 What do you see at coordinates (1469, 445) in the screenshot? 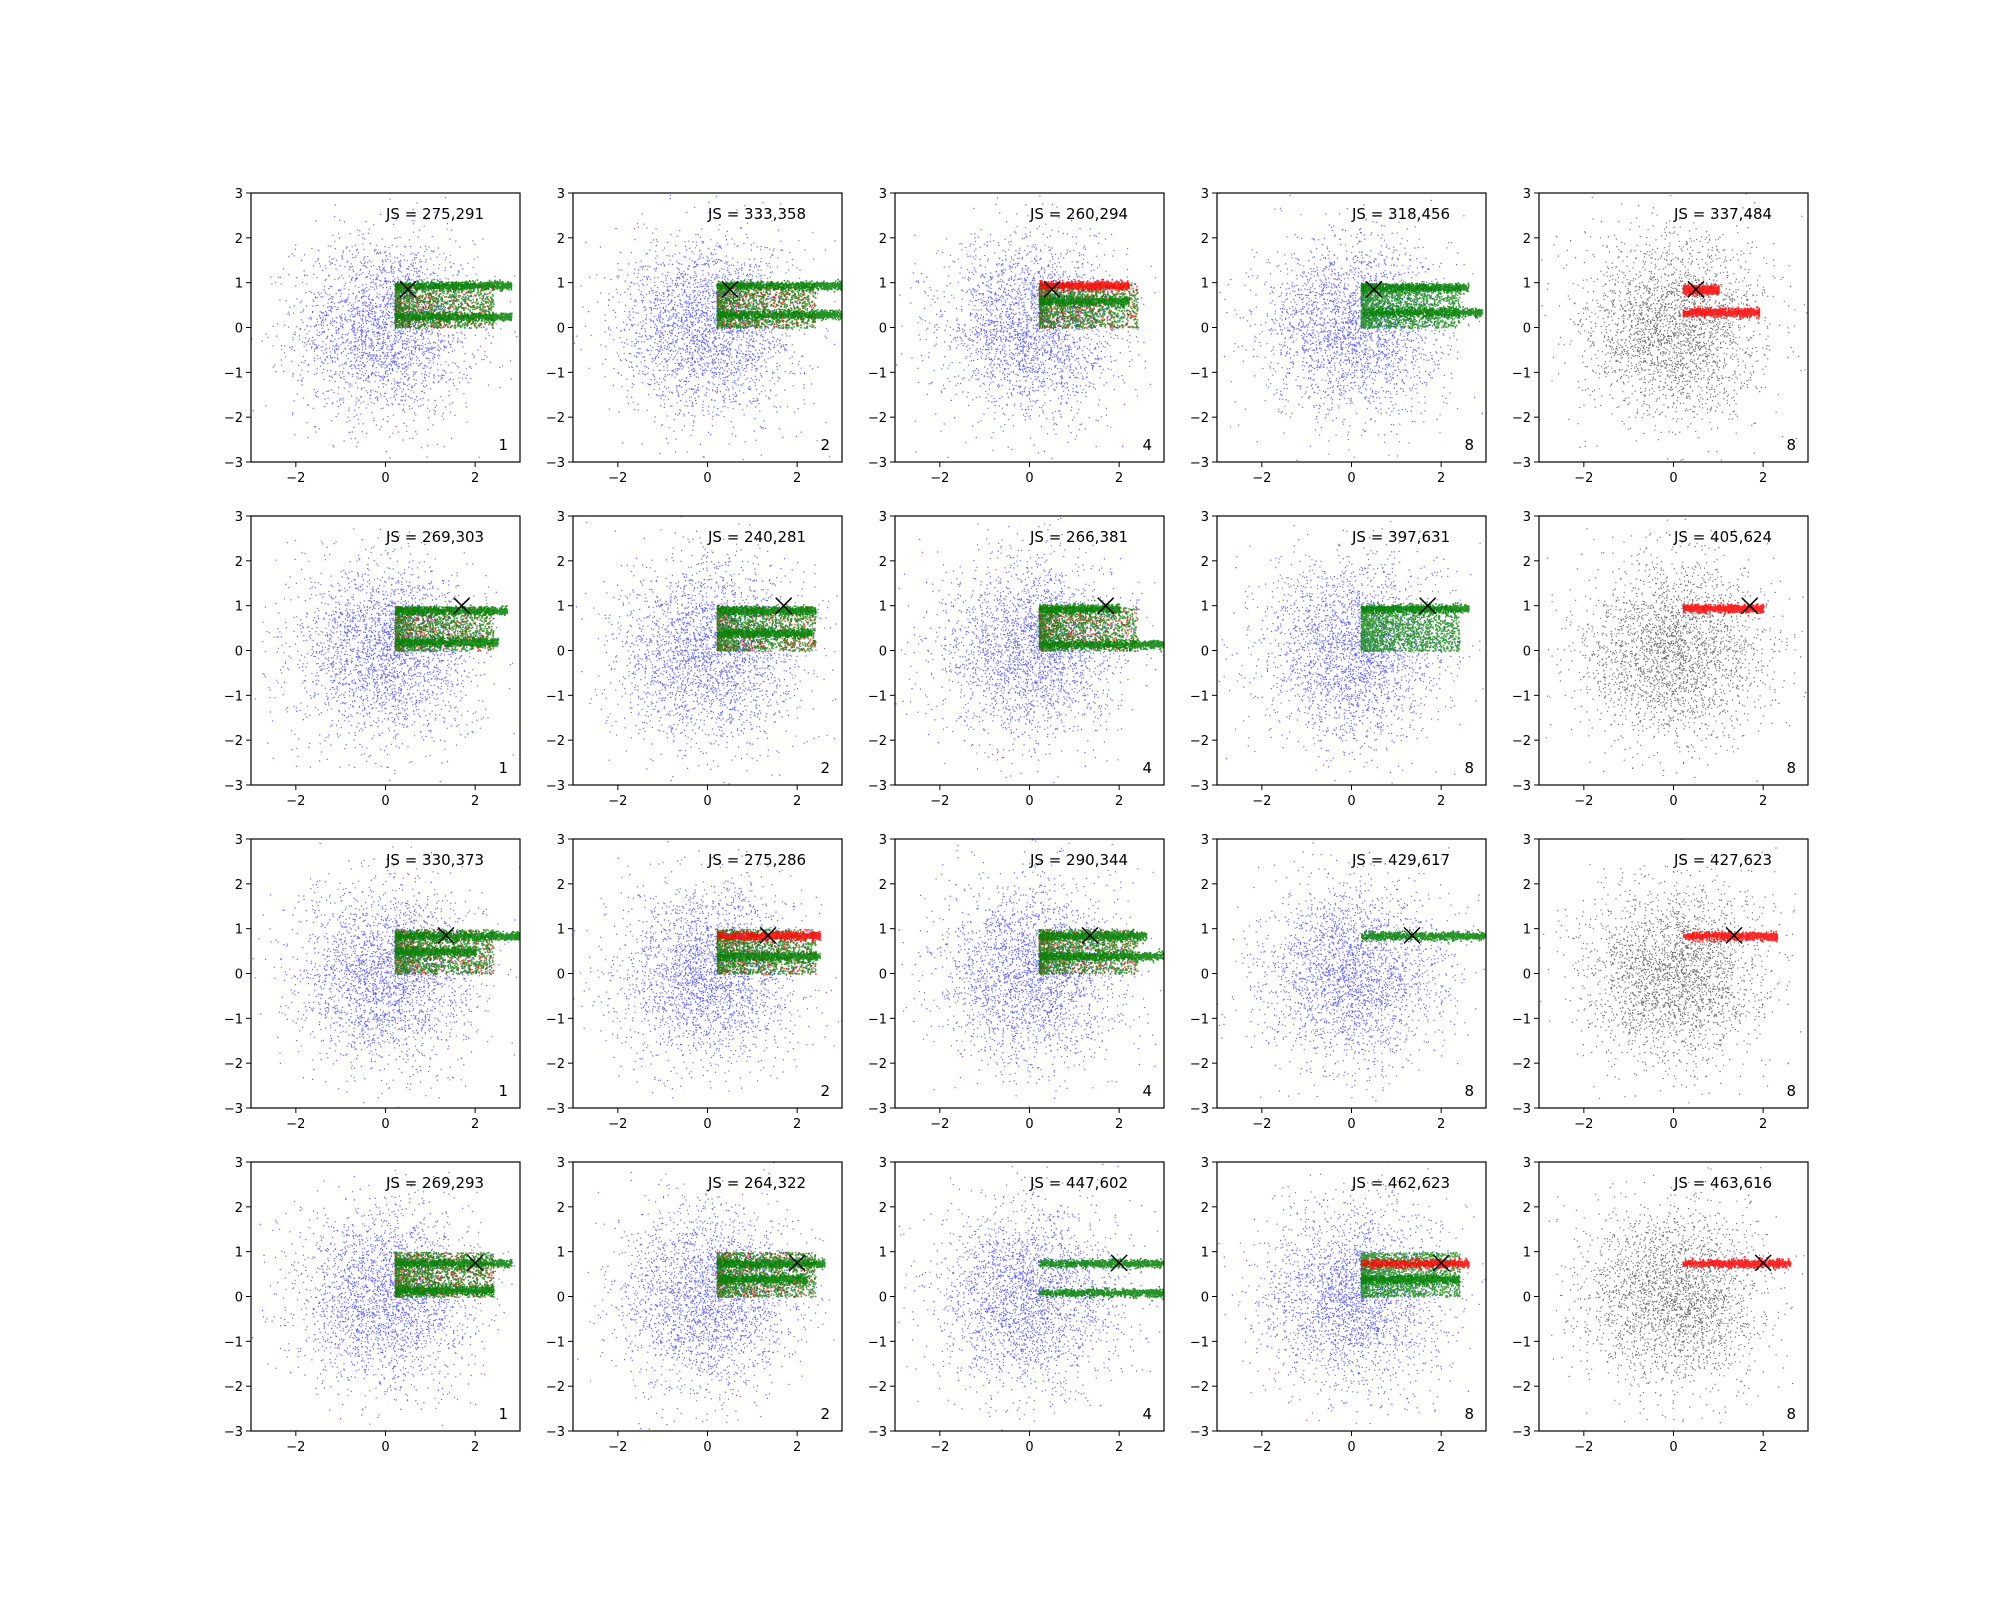
I see `panel-number: 8` at bounding box center [1469, 445].